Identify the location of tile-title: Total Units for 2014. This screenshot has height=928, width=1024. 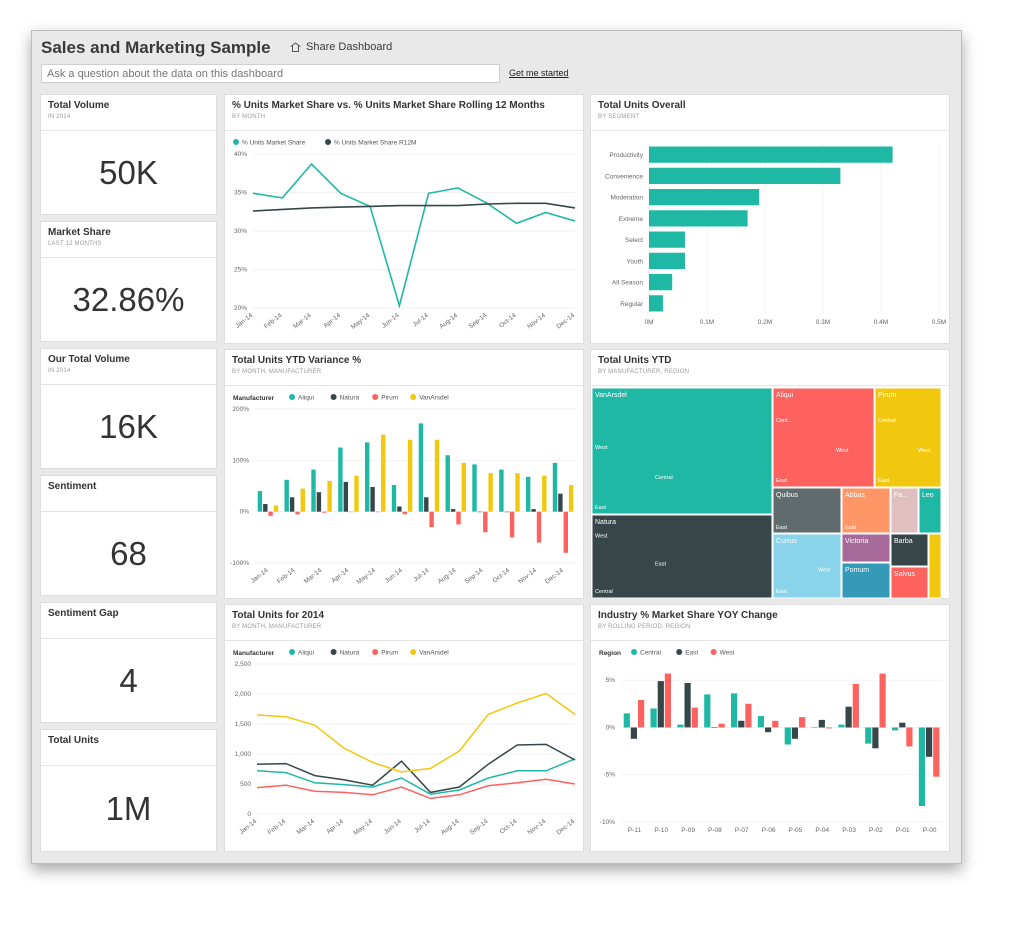
(278, 615).